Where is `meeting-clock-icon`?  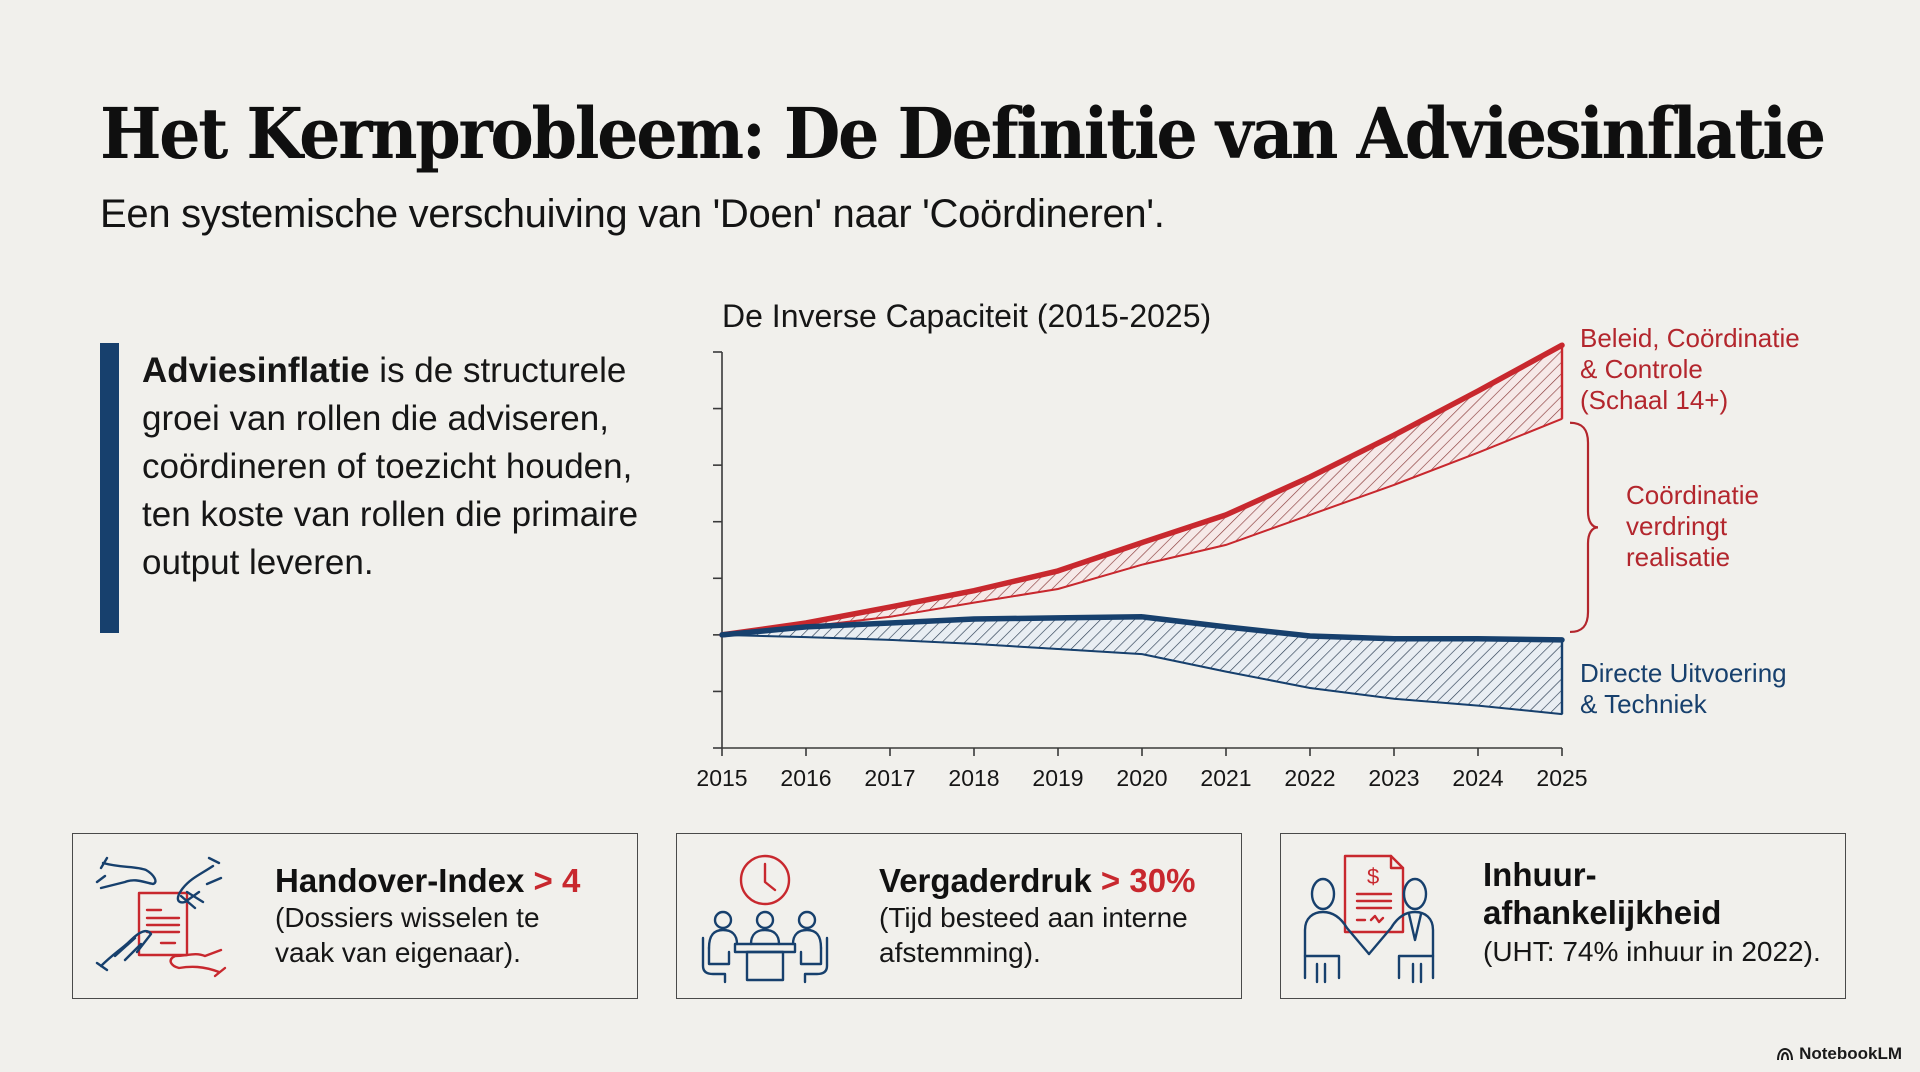
meeting-clock-icon is located at coordinates (765, 919).